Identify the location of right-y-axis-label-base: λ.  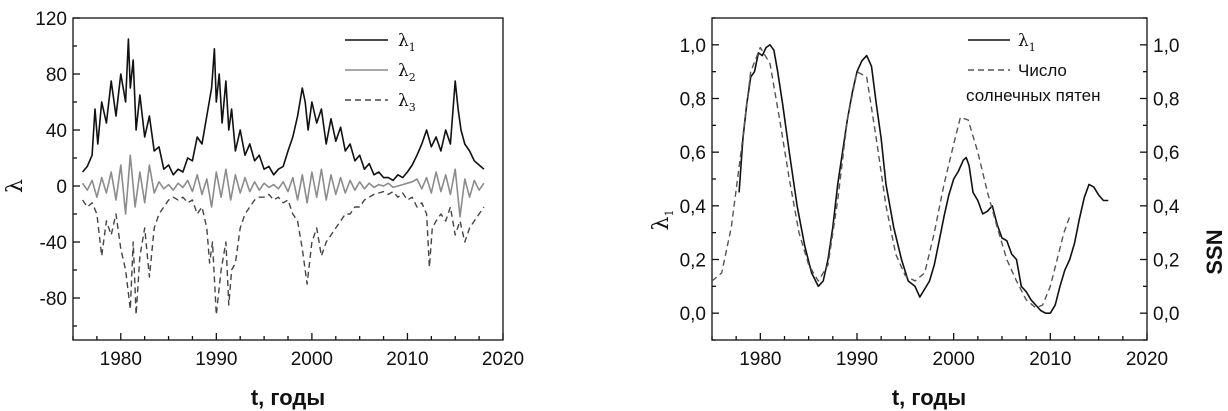
(661, 223).